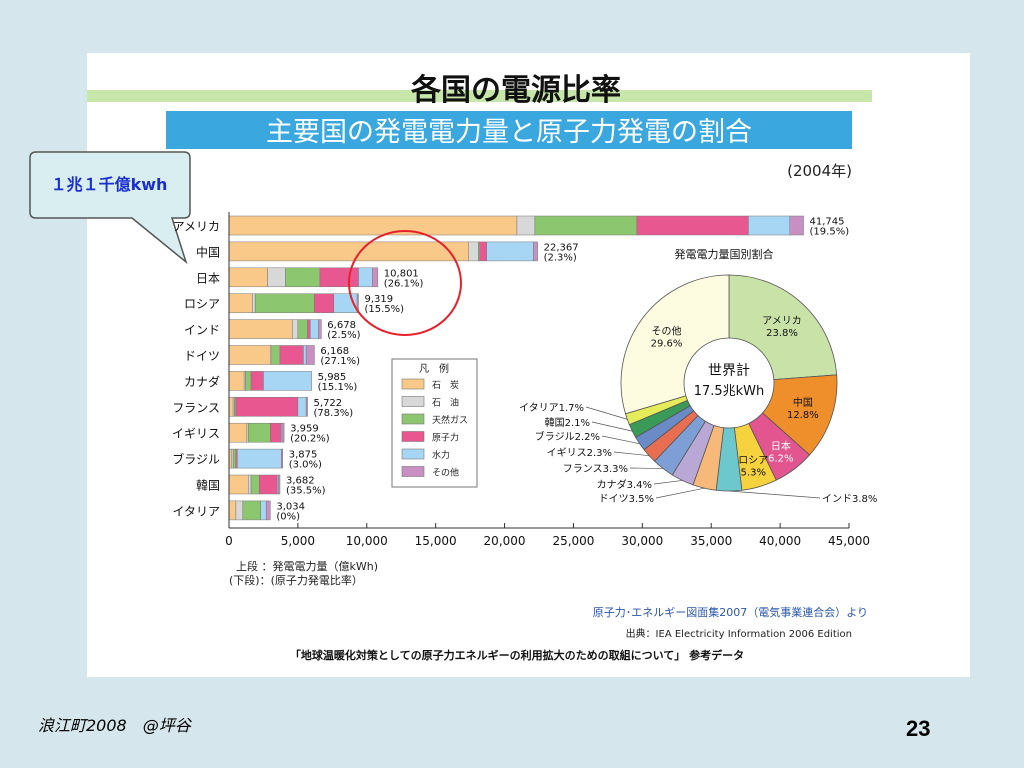  Describe the element at coordinates (579, 453) in the screenshot. I see `pie-outer-label: イギリス2.3%` at that location.